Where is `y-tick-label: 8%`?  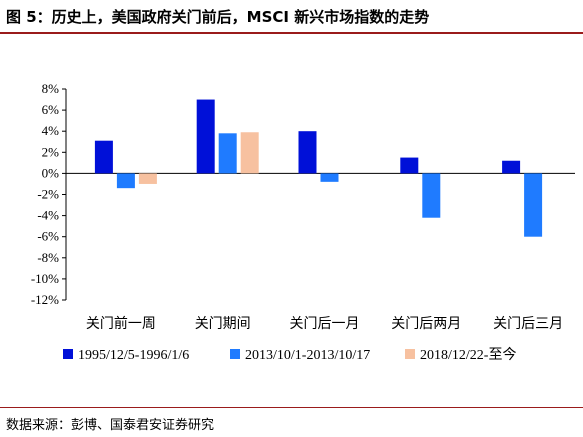 y-tick-label: 8% is located at coordinates (51, 88).